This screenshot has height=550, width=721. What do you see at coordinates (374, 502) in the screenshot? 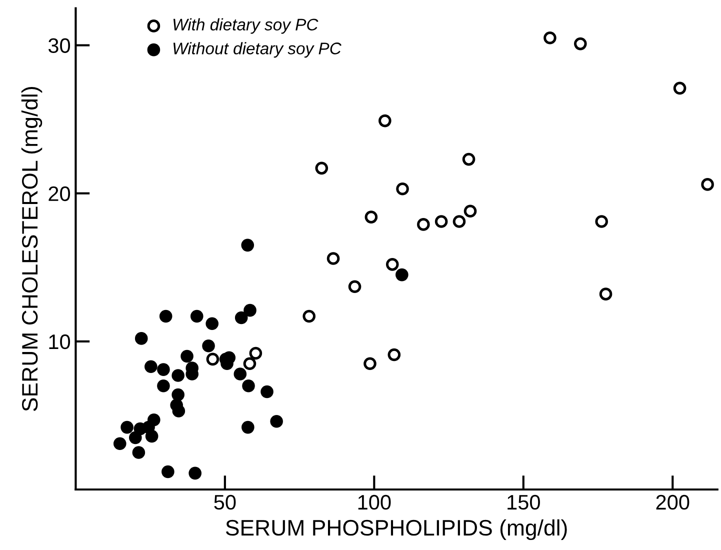
I see `x-tick-label: 100` at bounding box center [374, 502].